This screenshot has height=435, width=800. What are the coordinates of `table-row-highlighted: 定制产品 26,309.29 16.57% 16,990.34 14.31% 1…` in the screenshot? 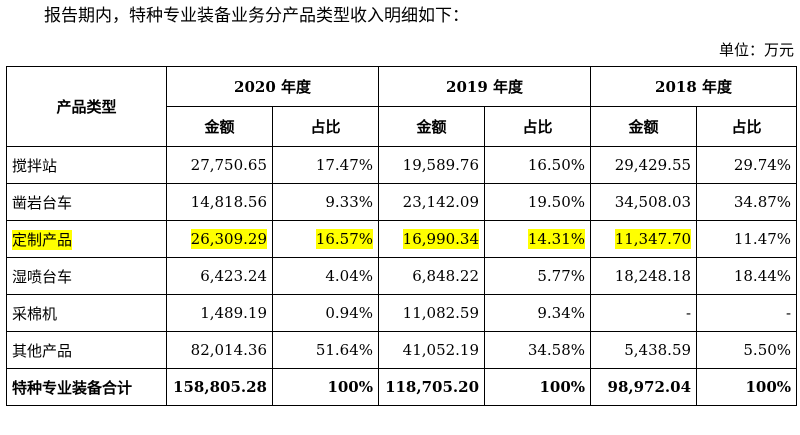 It's located at (402, 239).